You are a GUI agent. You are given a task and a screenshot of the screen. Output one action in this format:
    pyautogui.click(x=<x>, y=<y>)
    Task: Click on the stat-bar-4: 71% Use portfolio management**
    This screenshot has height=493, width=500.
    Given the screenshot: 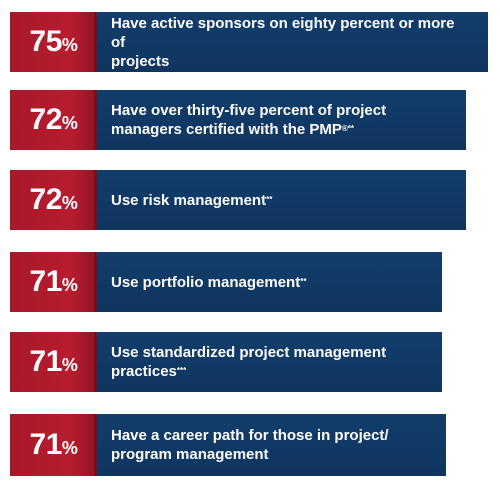 What is the action you would take?
    pyautogui.click(x=226, y=279)
    